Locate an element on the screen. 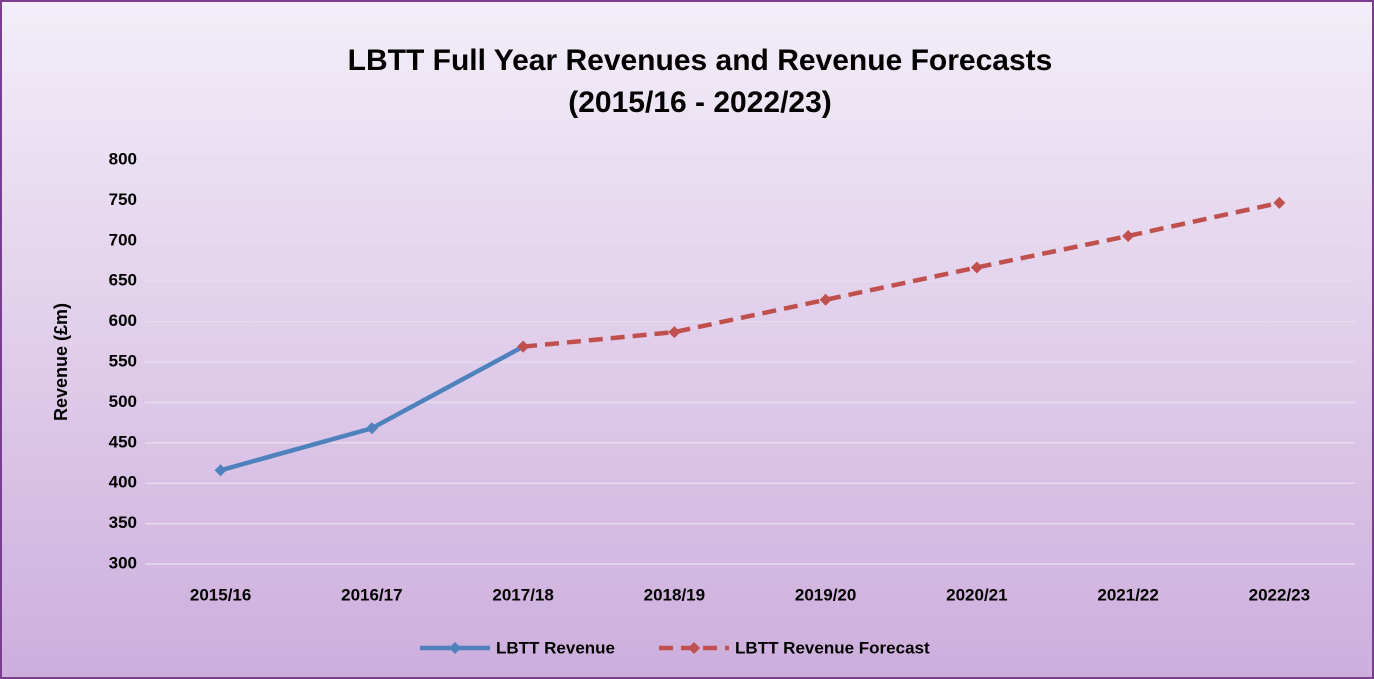  chart-subtitle: (2015/16 - 2022/23) is located at coordinates (700, 102).